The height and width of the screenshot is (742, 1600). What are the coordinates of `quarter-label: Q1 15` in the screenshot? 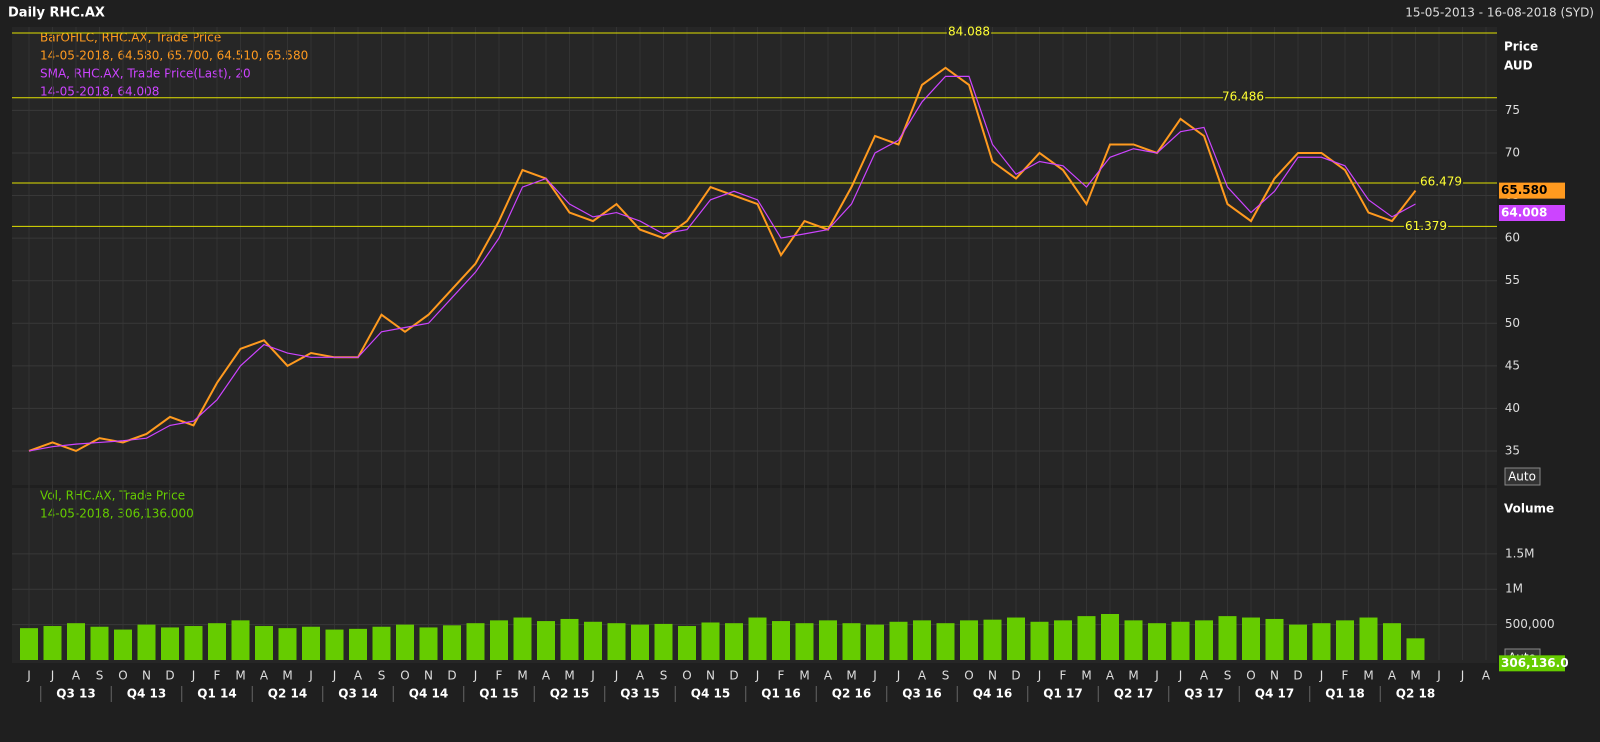 It's located at (498, 694).